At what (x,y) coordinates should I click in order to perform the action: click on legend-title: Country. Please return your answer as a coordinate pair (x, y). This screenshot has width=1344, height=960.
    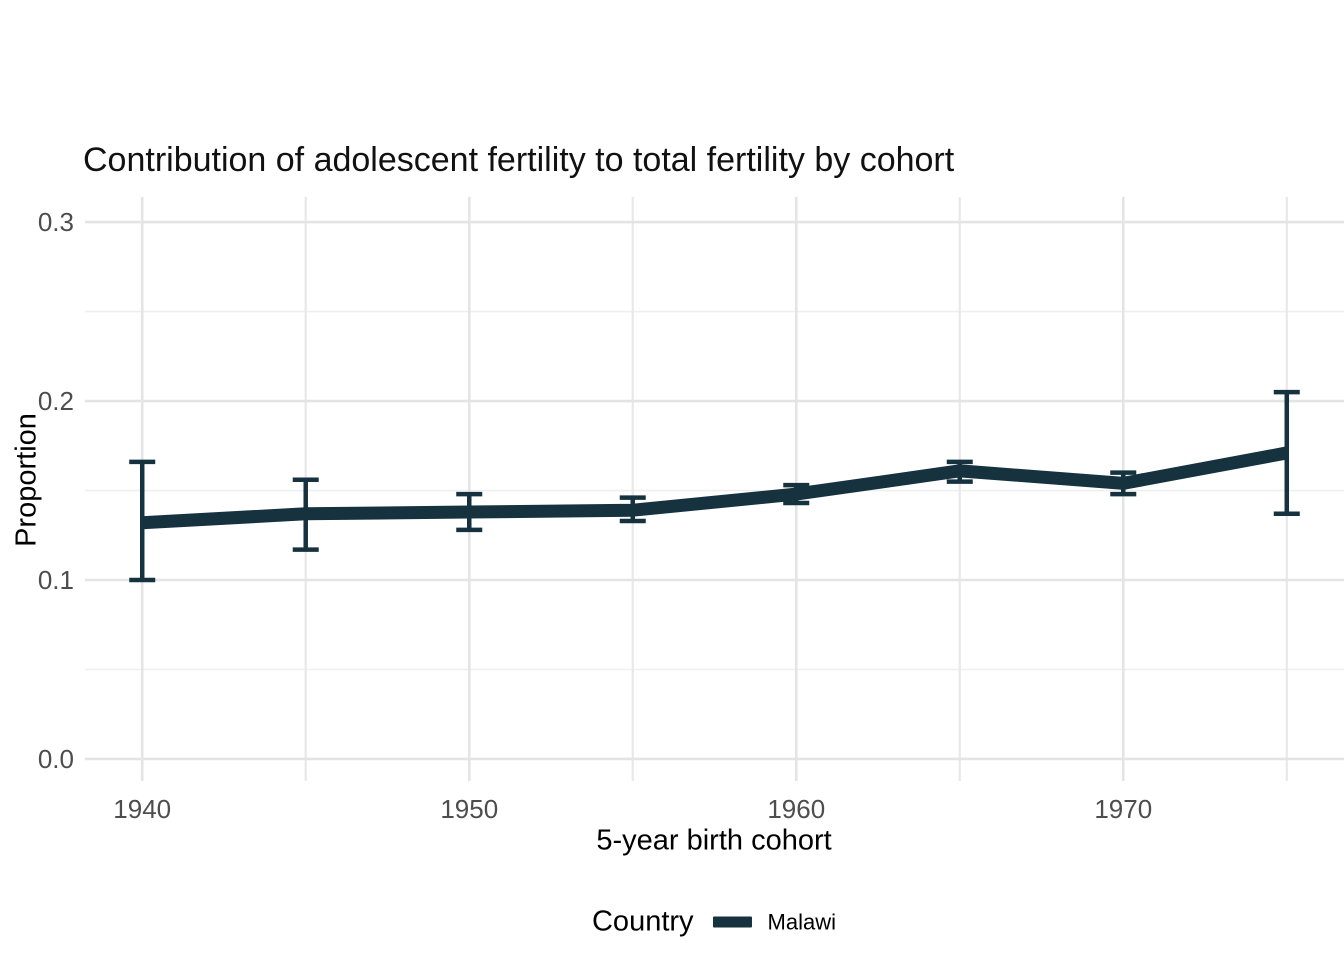
    Looking at the image, I should click on (642, 921).